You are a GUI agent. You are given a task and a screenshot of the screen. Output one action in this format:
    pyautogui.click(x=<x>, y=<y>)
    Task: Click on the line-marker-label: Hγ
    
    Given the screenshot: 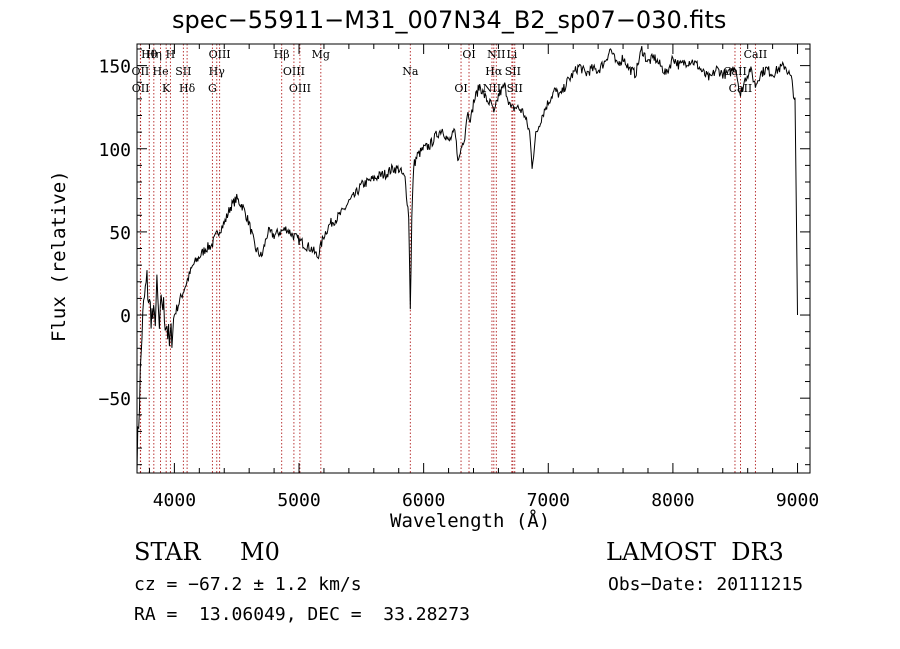 What is the action you would take?
    pyautogui.click(x=217, y=71)
    